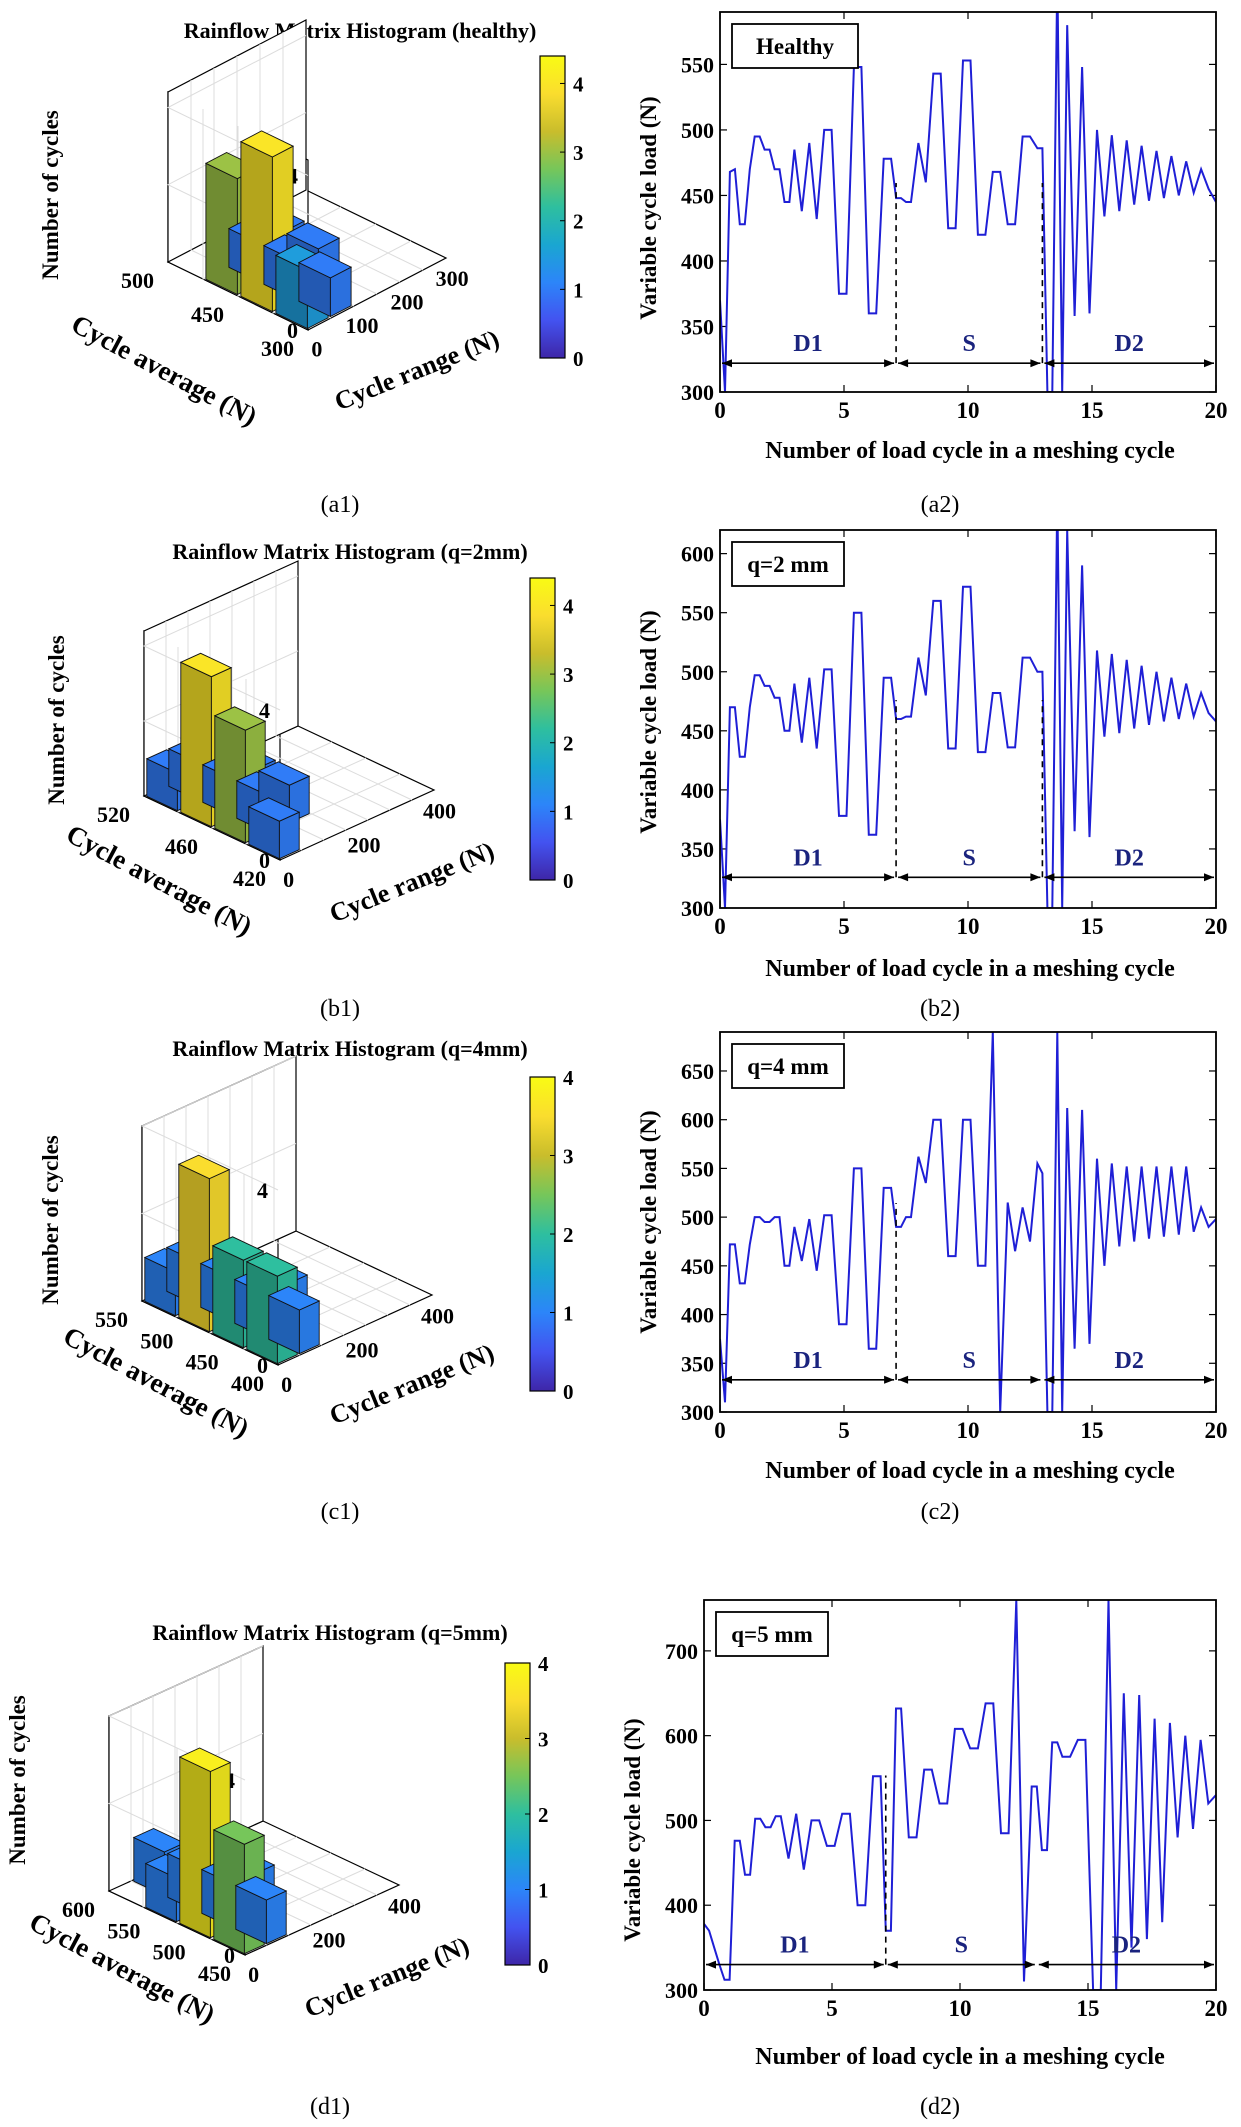 Image resolution: width=1241 pixels, height=2127 pixels. Describe the element at coordinates (940, 2107) in the screenshot. I see `panel-caption: (d2)` at that location.